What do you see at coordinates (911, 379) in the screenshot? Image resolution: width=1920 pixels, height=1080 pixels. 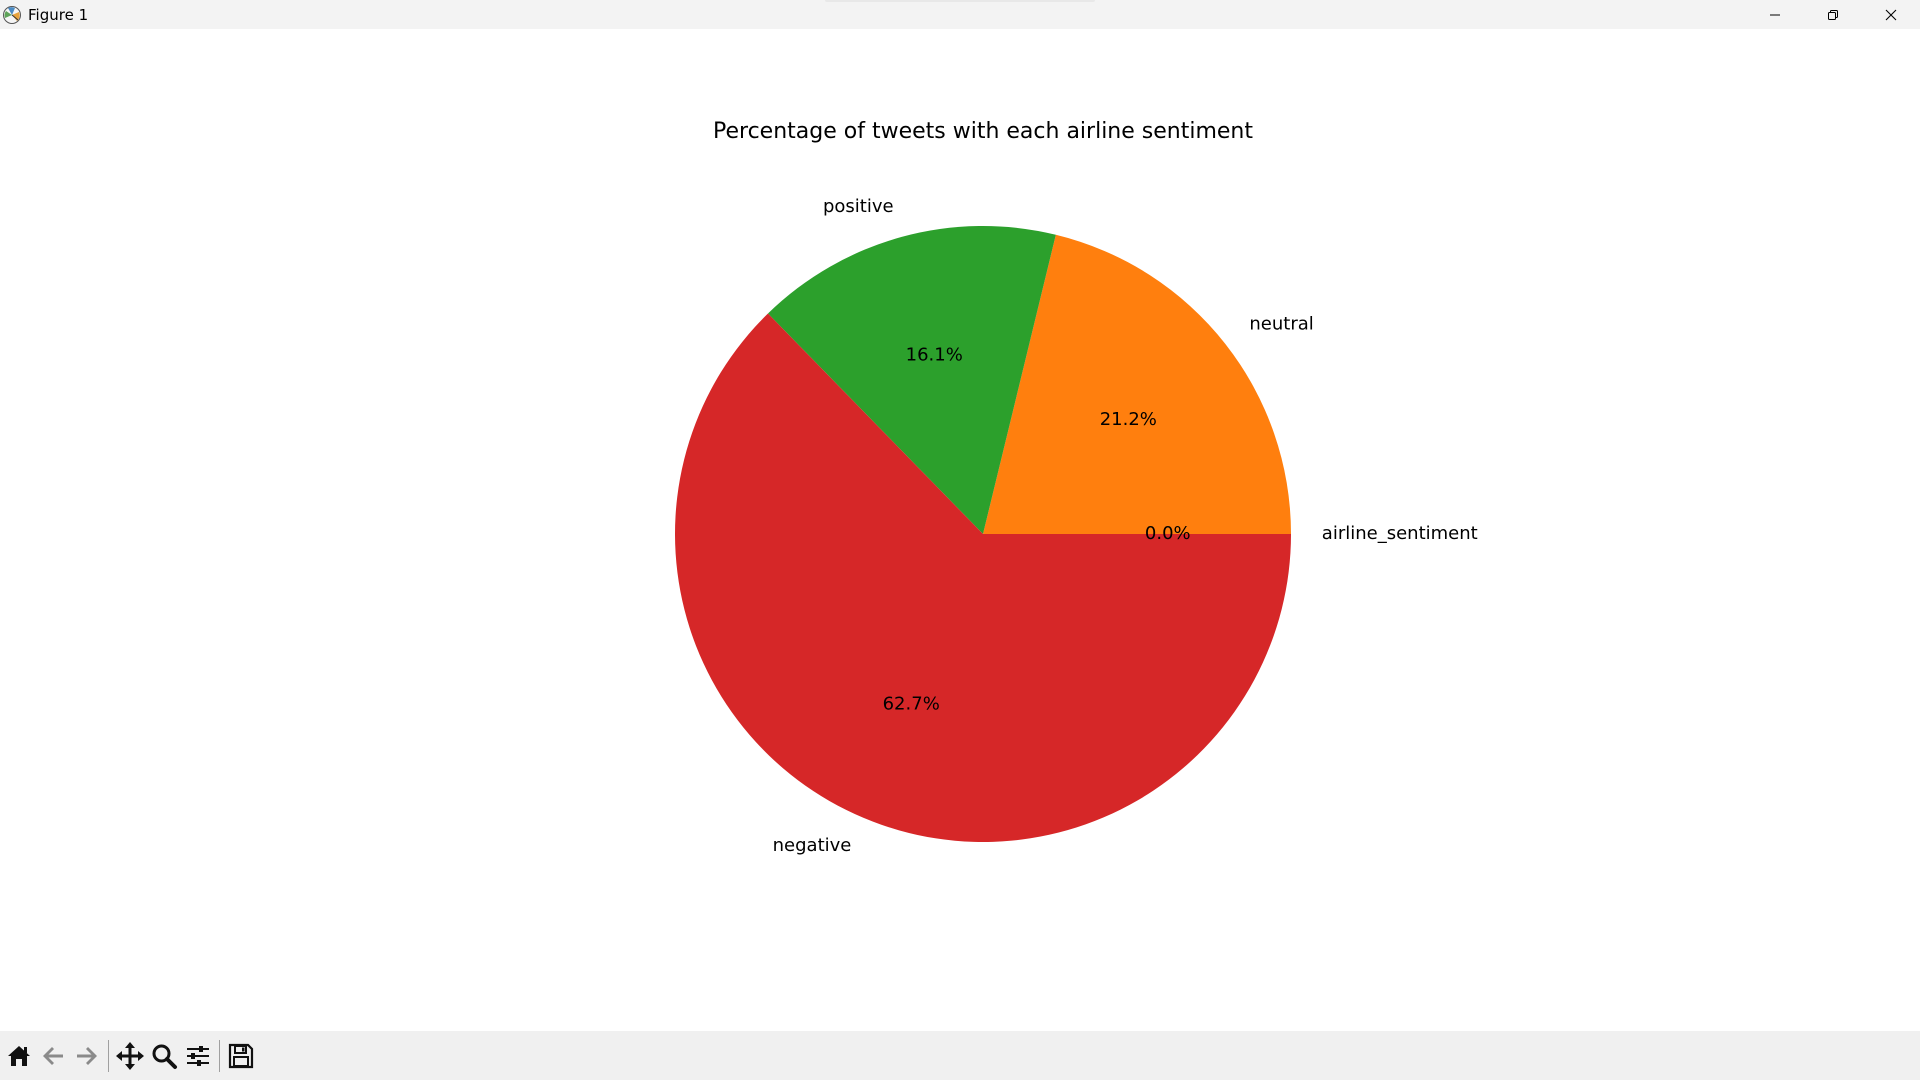 I see `pie-slice-positive` at bounding box center [911, 379].